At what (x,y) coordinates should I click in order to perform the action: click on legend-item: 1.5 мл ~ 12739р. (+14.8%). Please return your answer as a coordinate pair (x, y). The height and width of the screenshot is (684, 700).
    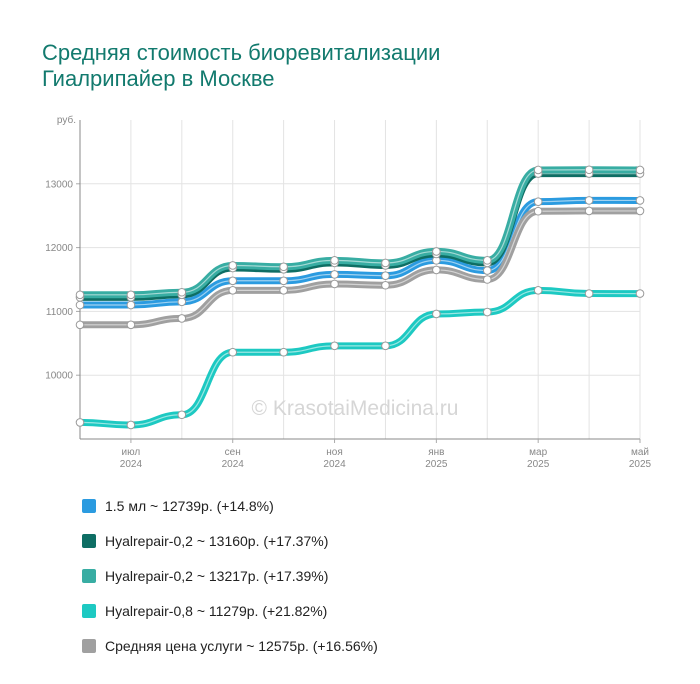
    Looking at the image, I should click on (230, 505).